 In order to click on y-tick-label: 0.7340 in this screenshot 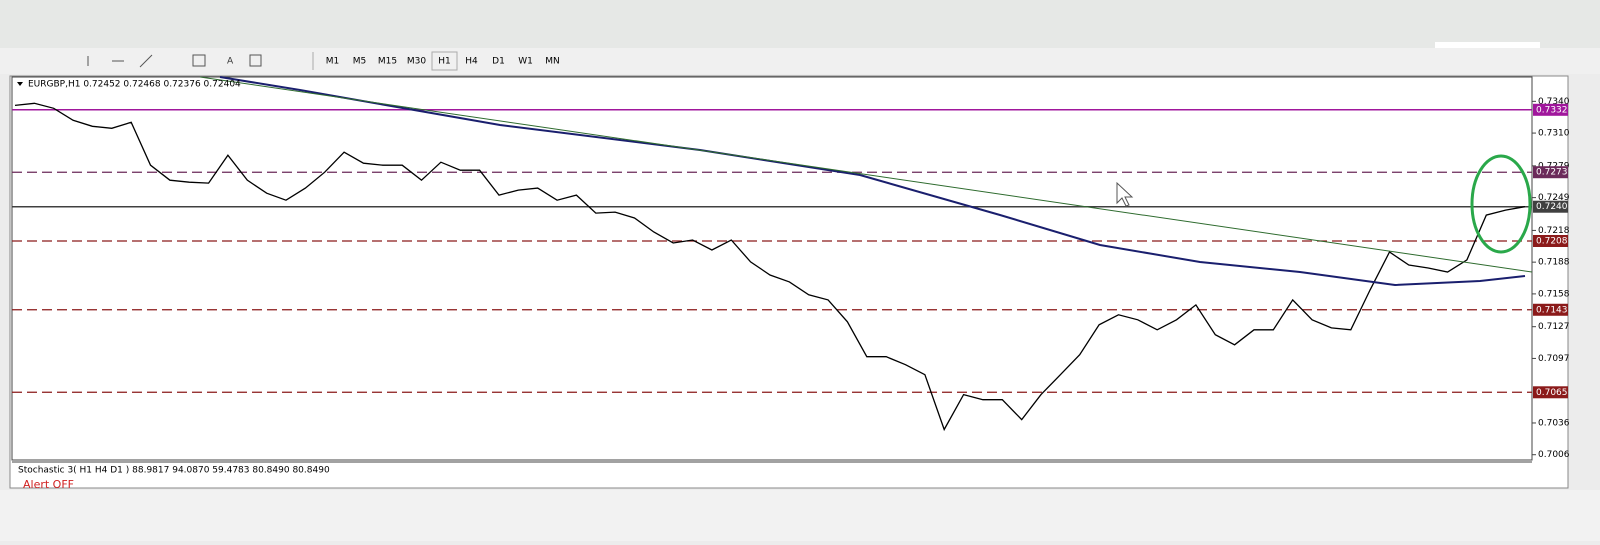, I will do `click(1554, 102)`.